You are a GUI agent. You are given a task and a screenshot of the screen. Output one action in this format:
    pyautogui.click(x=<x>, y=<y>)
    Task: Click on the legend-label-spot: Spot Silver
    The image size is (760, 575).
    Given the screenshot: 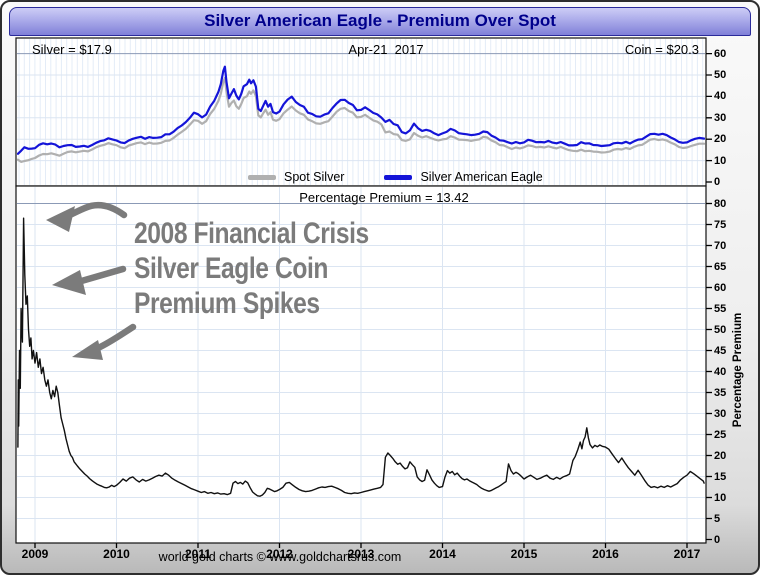 What is the action you would take?
    pyautogui.click(x=314, y=177)
    